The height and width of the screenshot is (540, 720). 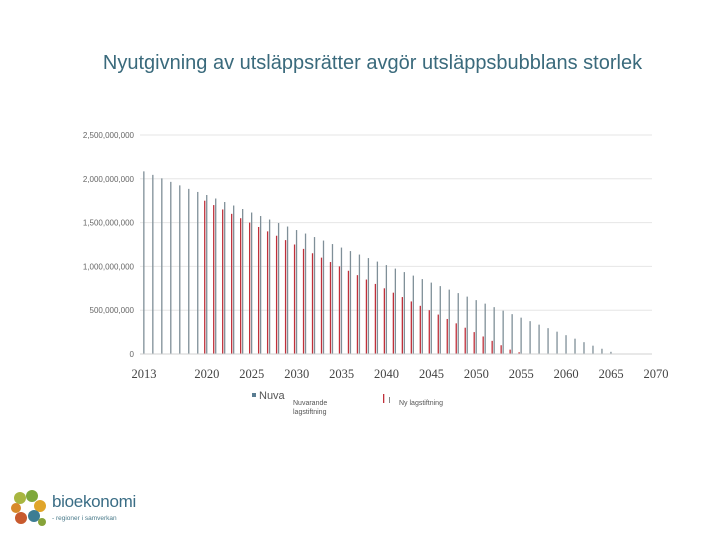 What do you see at coordinates (347, 403) in the screenshot?
I see `legend: Nuva Nuvarande lagstiftning Ny lagstiftning` at bounding box center [347, 403].